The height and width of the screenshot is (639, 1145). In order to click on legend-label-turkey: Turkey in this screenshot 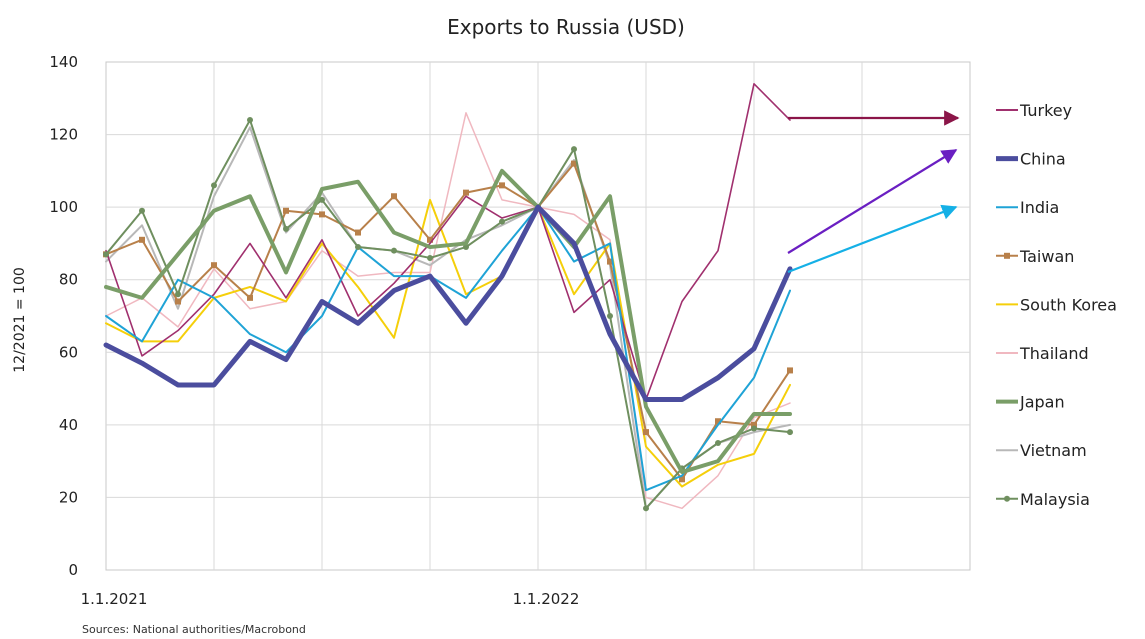, I will do `click(1045, 110)`.